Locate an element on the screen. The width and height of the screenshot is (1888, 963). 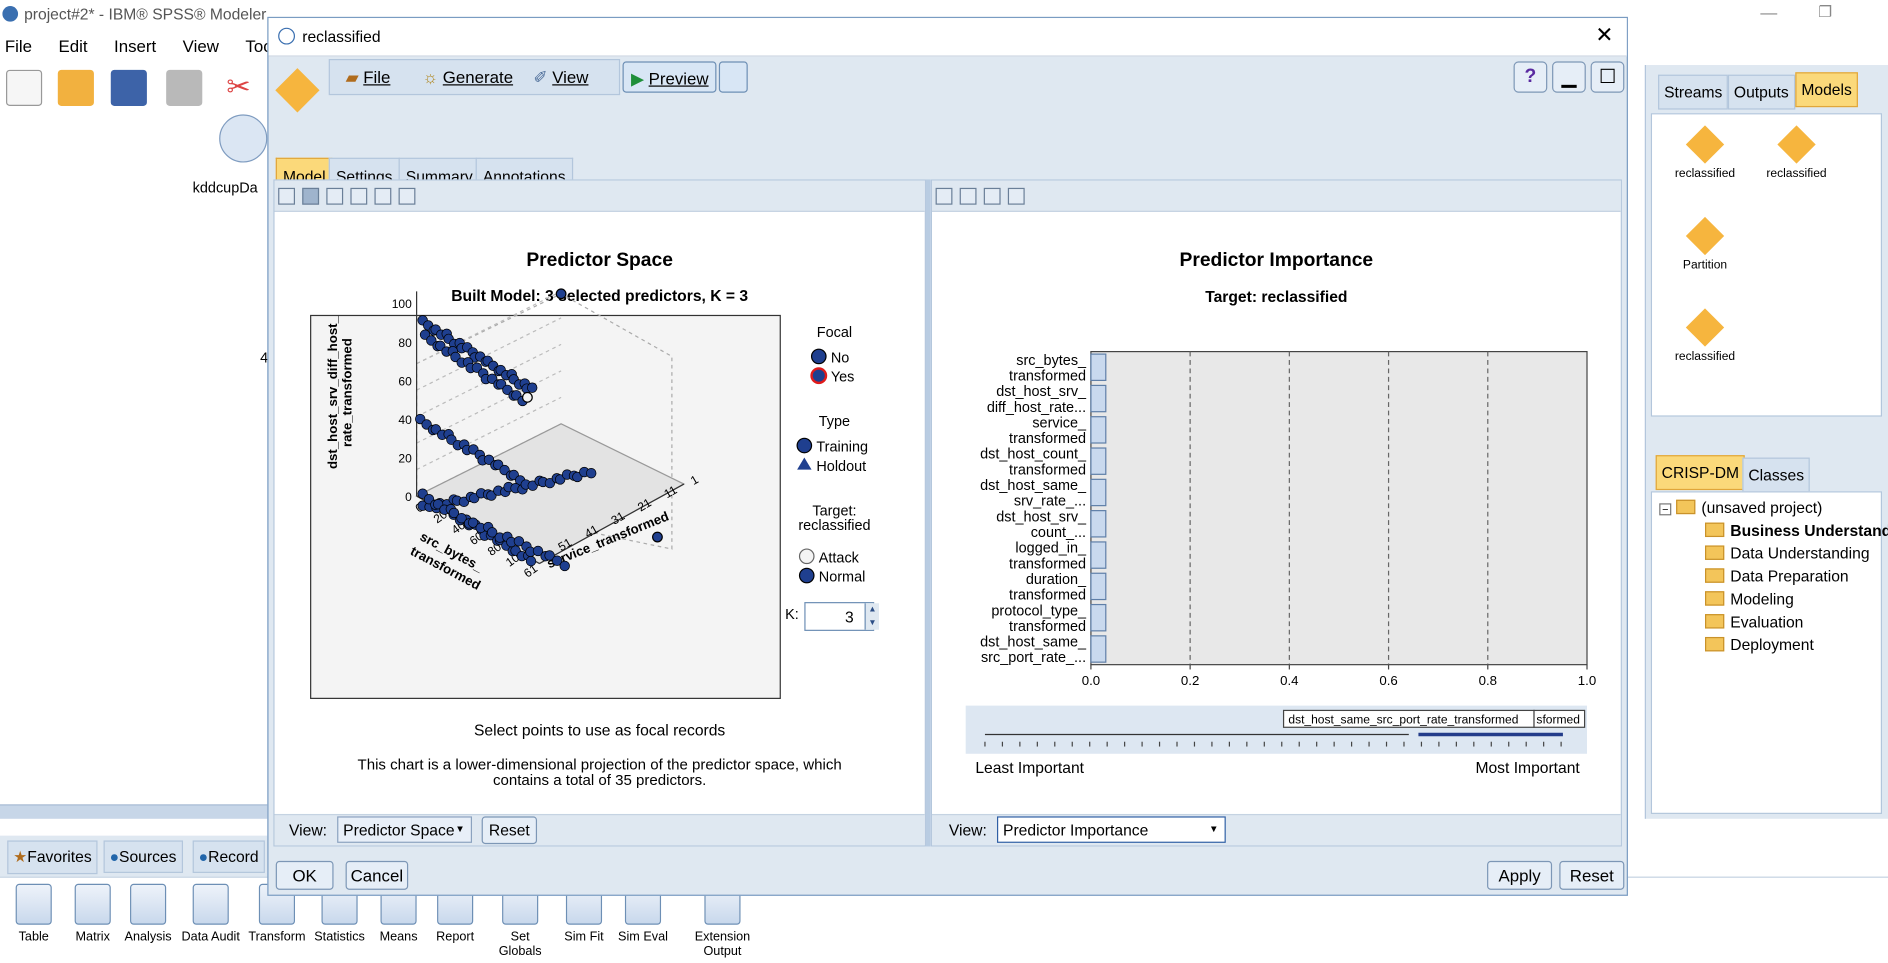
tab-streams: Streams is located at coordinates (1693, 92).